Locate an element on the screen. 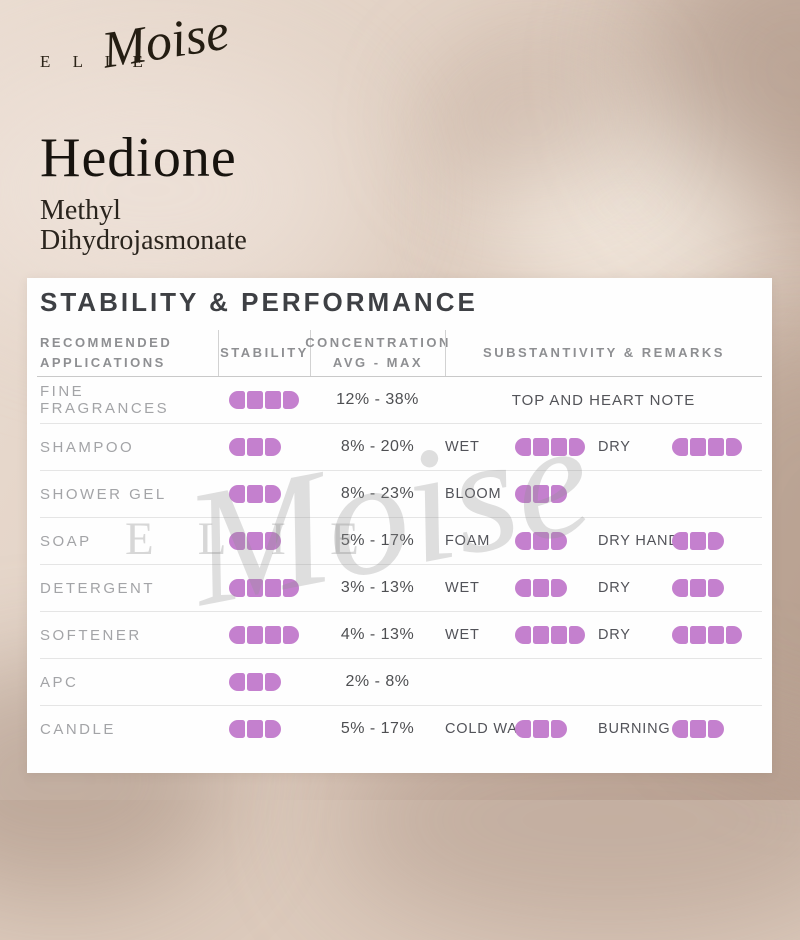 Image resolution: width=800 pixels, height=940 pixels. table-row: SOAP 5% - 17% FOAM DRY HAND is located at coordinates (401, 541).